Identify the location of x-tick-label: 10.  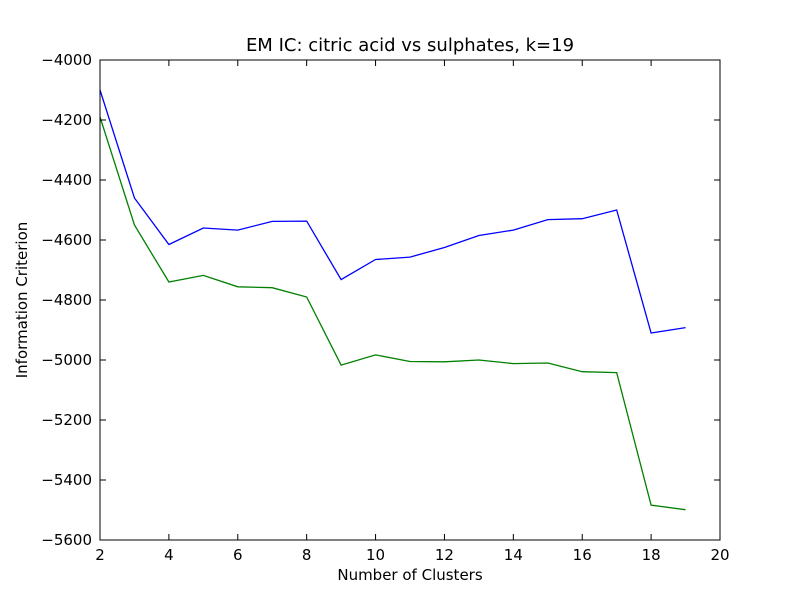
(375, 555).